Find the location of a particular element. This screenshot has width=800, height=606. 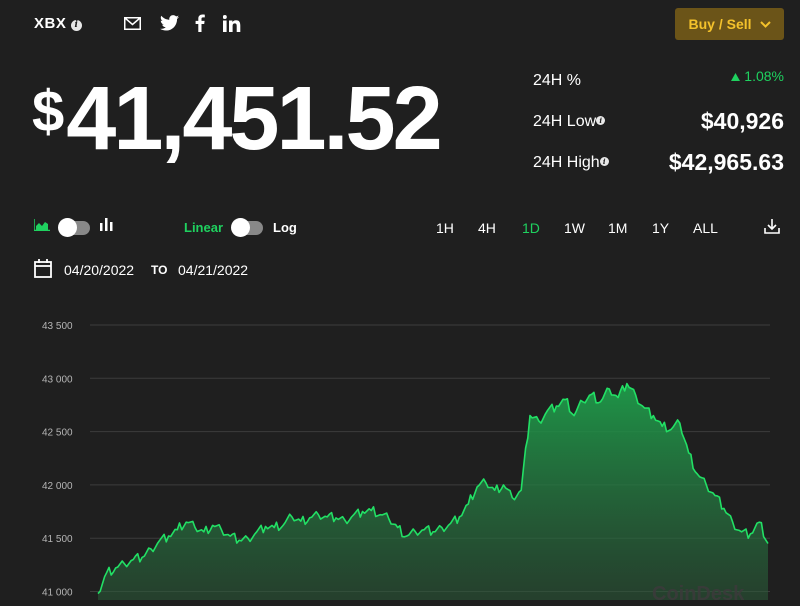

low-label: 24H Low i is located at coordinates (569, 122).